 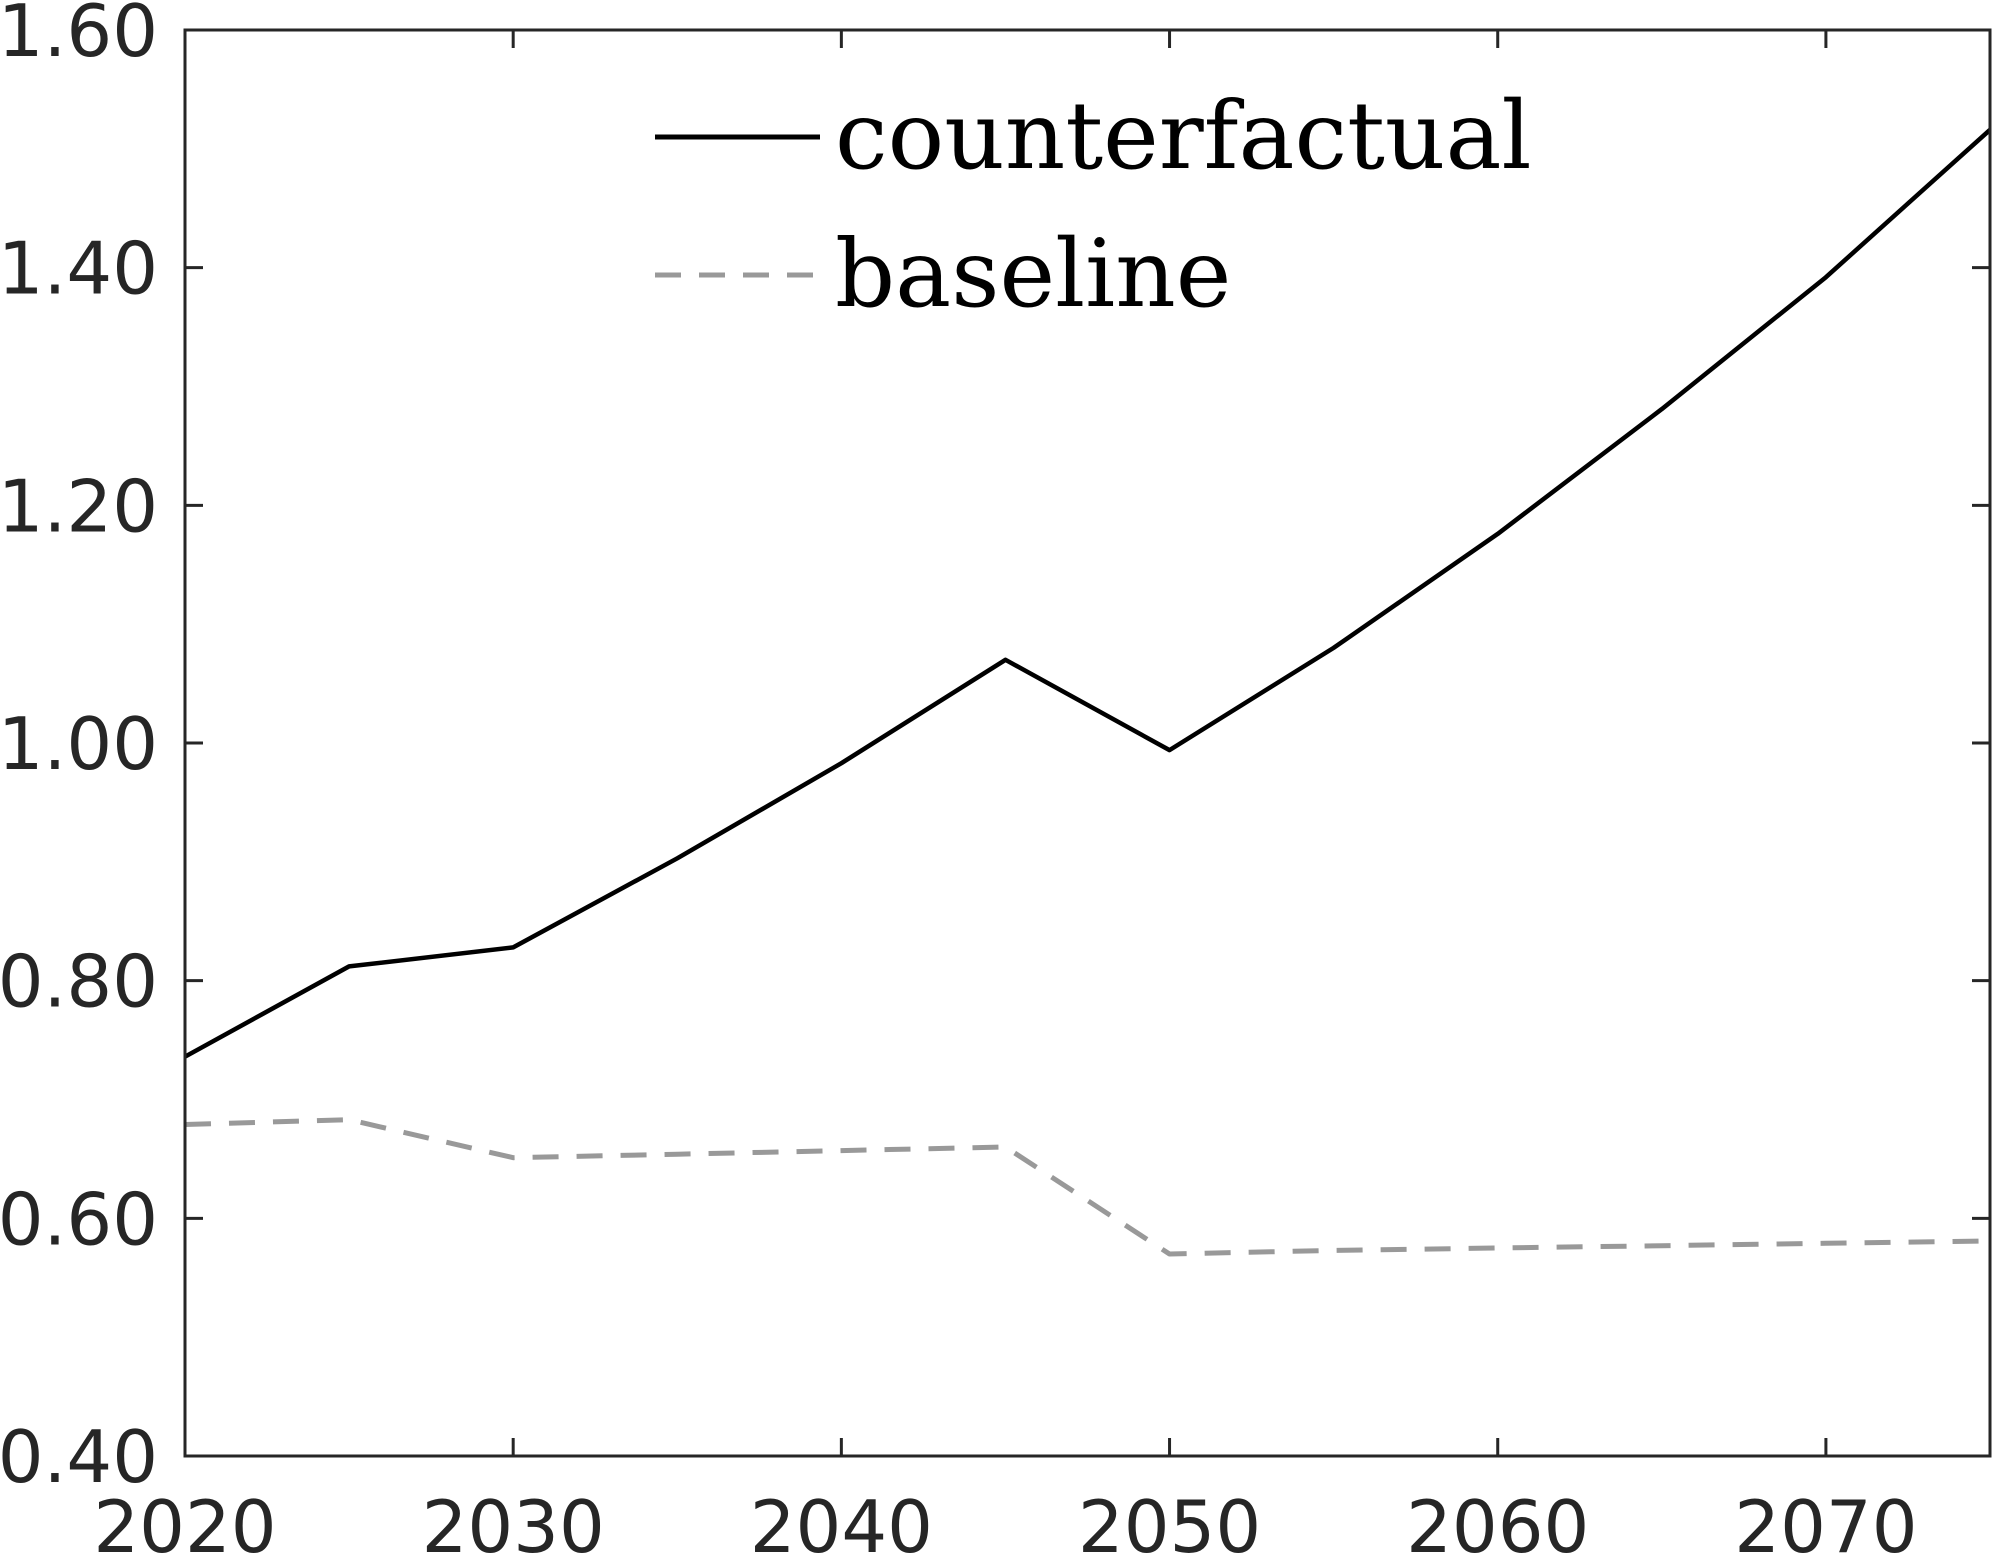 What do you see at coordinates (1183, 136) in the screenshot?
I see `legend-label-counterfactual: counterfactual` at bounding box center [1183, 136].